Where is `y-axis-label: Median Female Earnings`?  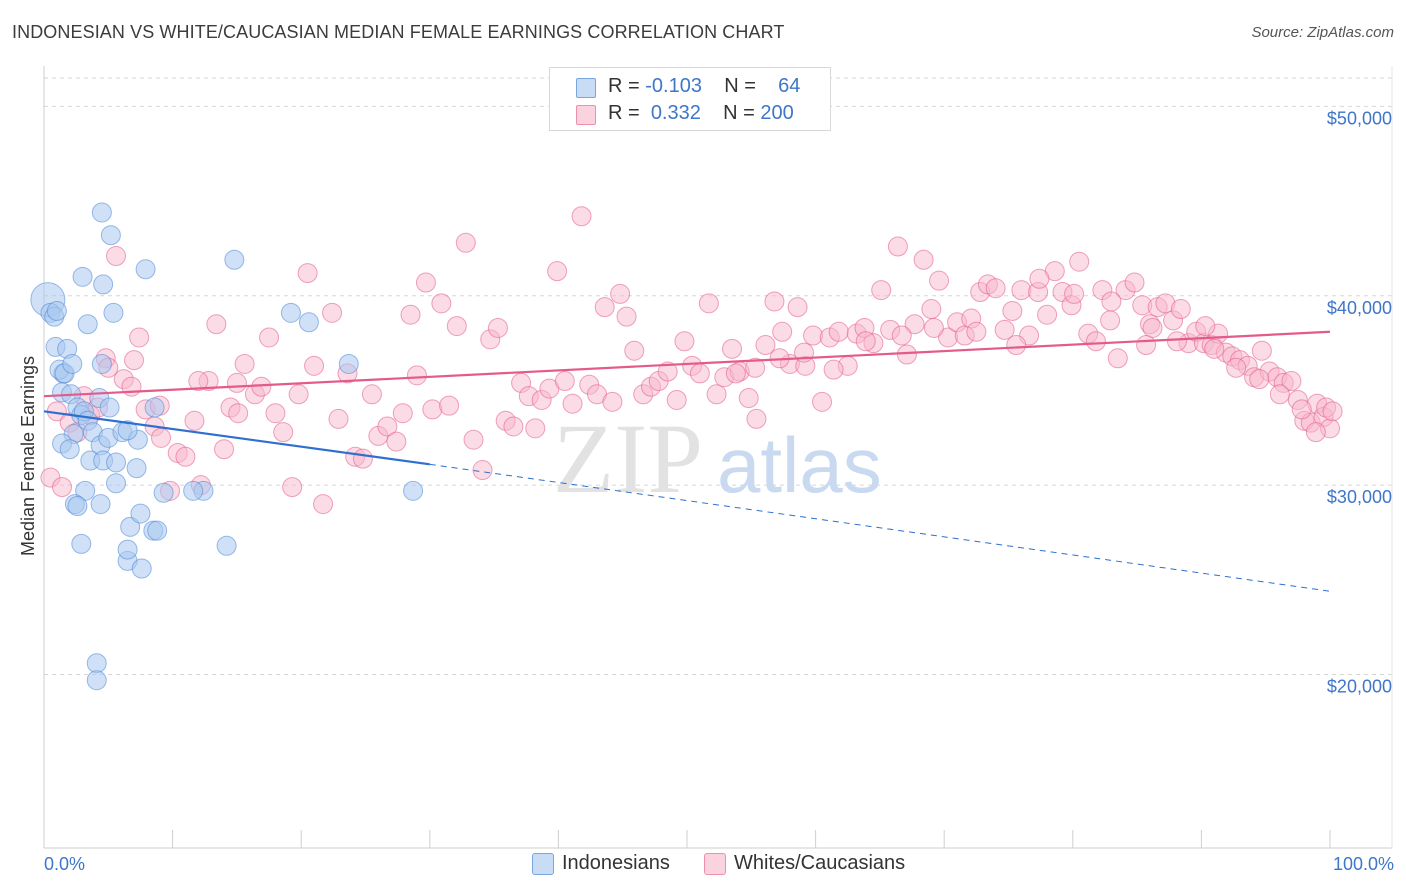 y-axis-label: Median Female Earnings is located at coordinates (28, 456).